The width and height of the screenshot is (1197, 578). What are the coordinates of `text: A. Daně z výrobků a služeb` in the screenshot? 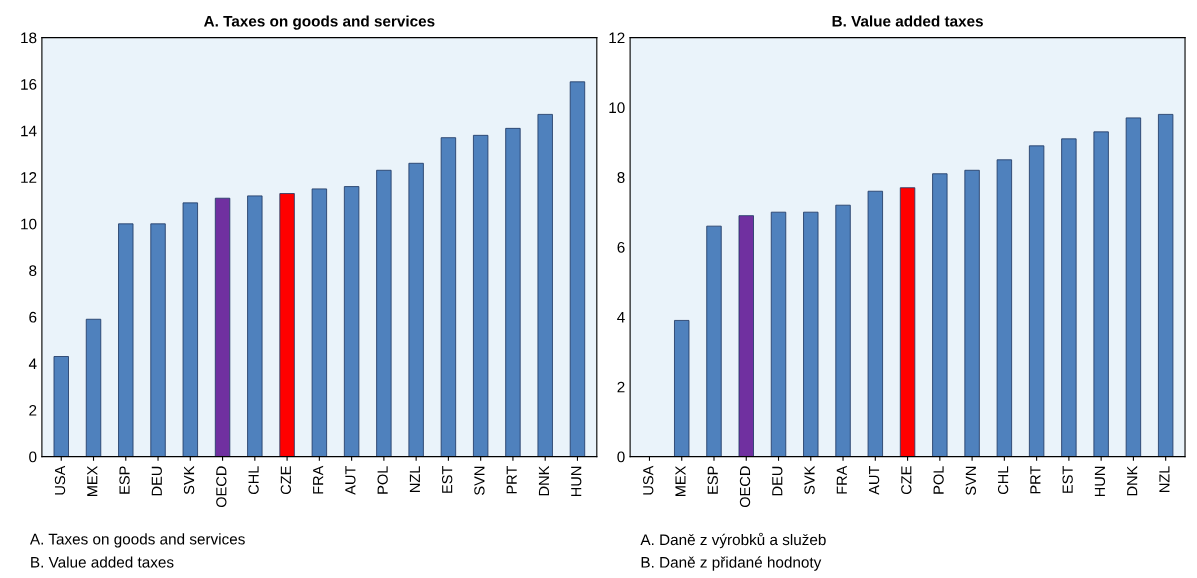 It's located at (733, 540).